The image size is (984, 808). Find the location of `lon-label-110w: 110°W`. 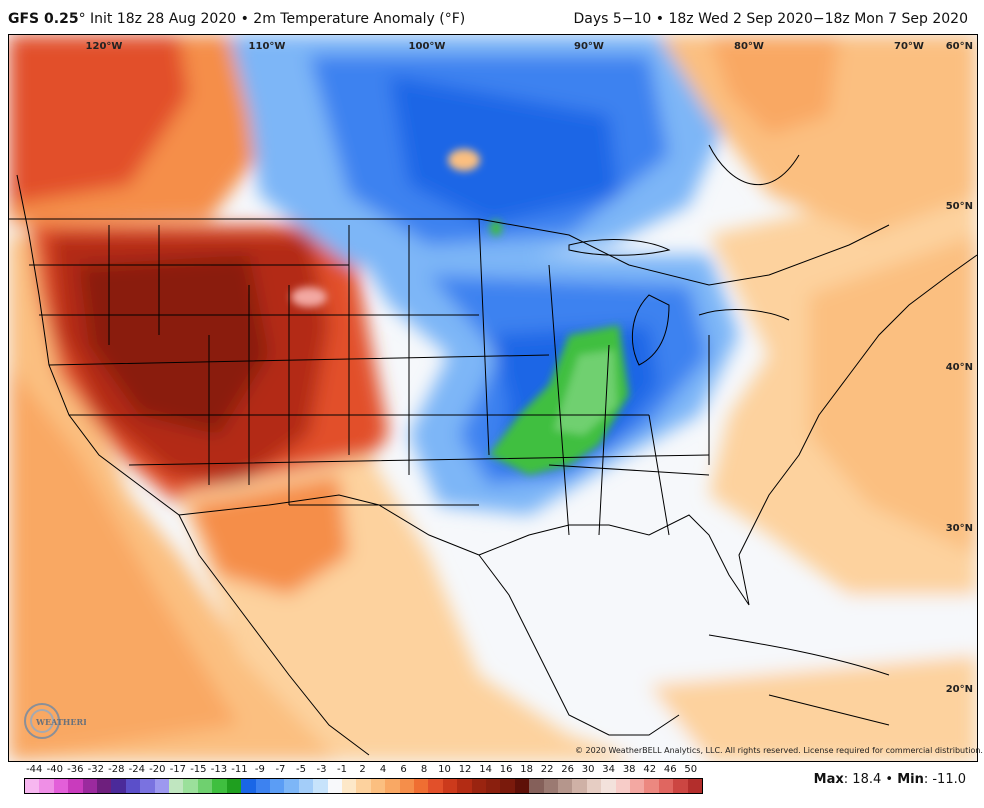

lon-label-110w: 110°W is located at coordinates (267, 46).